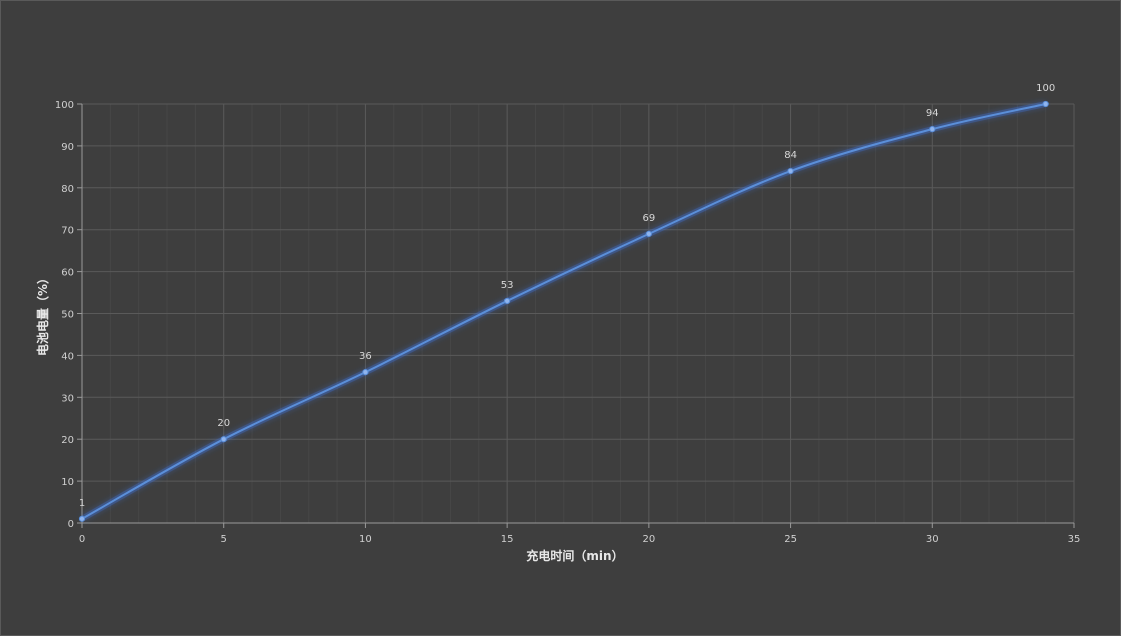 Image resolution: width=1121 pixels, height=636 pixels. Describe the element at coordinates (67, 482) in the screenshot. I see `y-tick-label: 10` at that location.